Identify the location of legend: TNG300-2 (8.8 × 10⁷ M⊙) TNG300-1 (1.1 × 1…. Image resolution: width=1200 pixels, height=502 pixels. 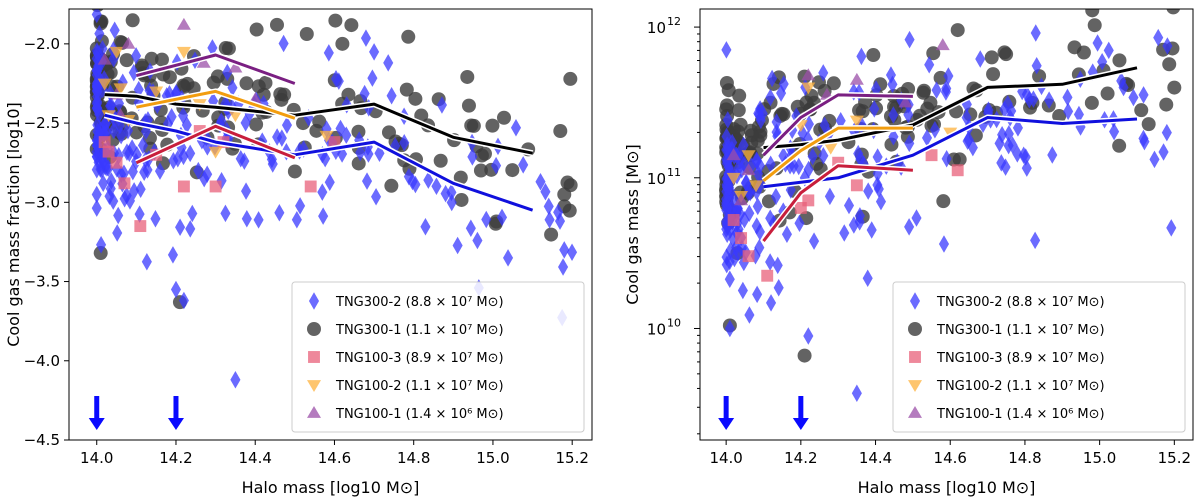
(438, 357).